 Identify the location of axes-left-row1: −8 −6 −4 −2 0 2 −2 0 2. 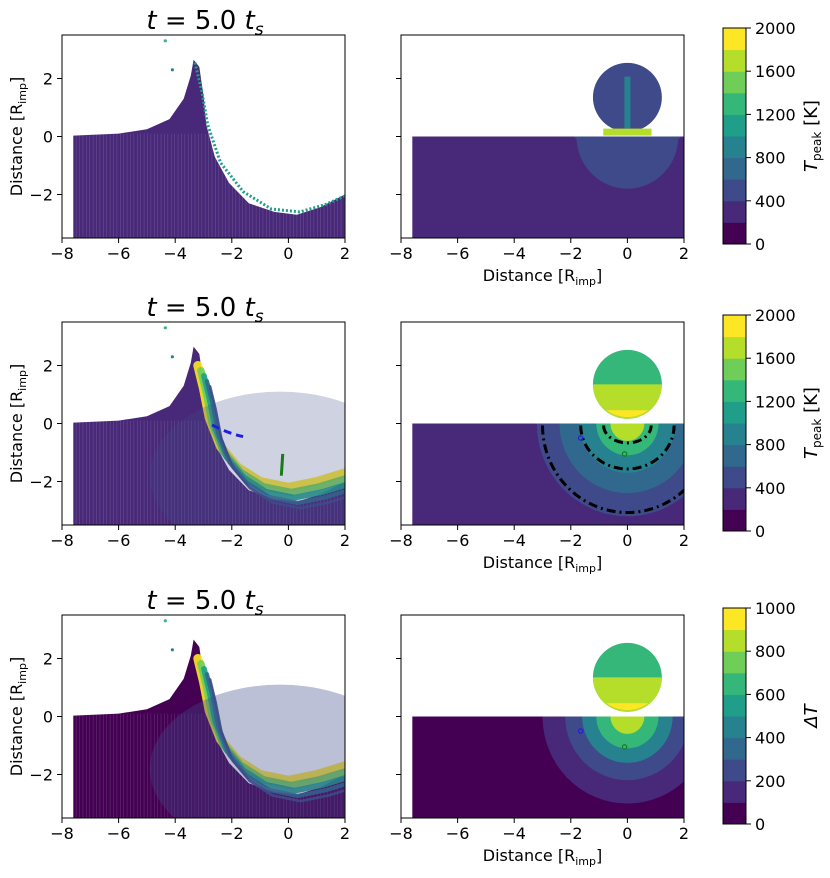
(189, 148).